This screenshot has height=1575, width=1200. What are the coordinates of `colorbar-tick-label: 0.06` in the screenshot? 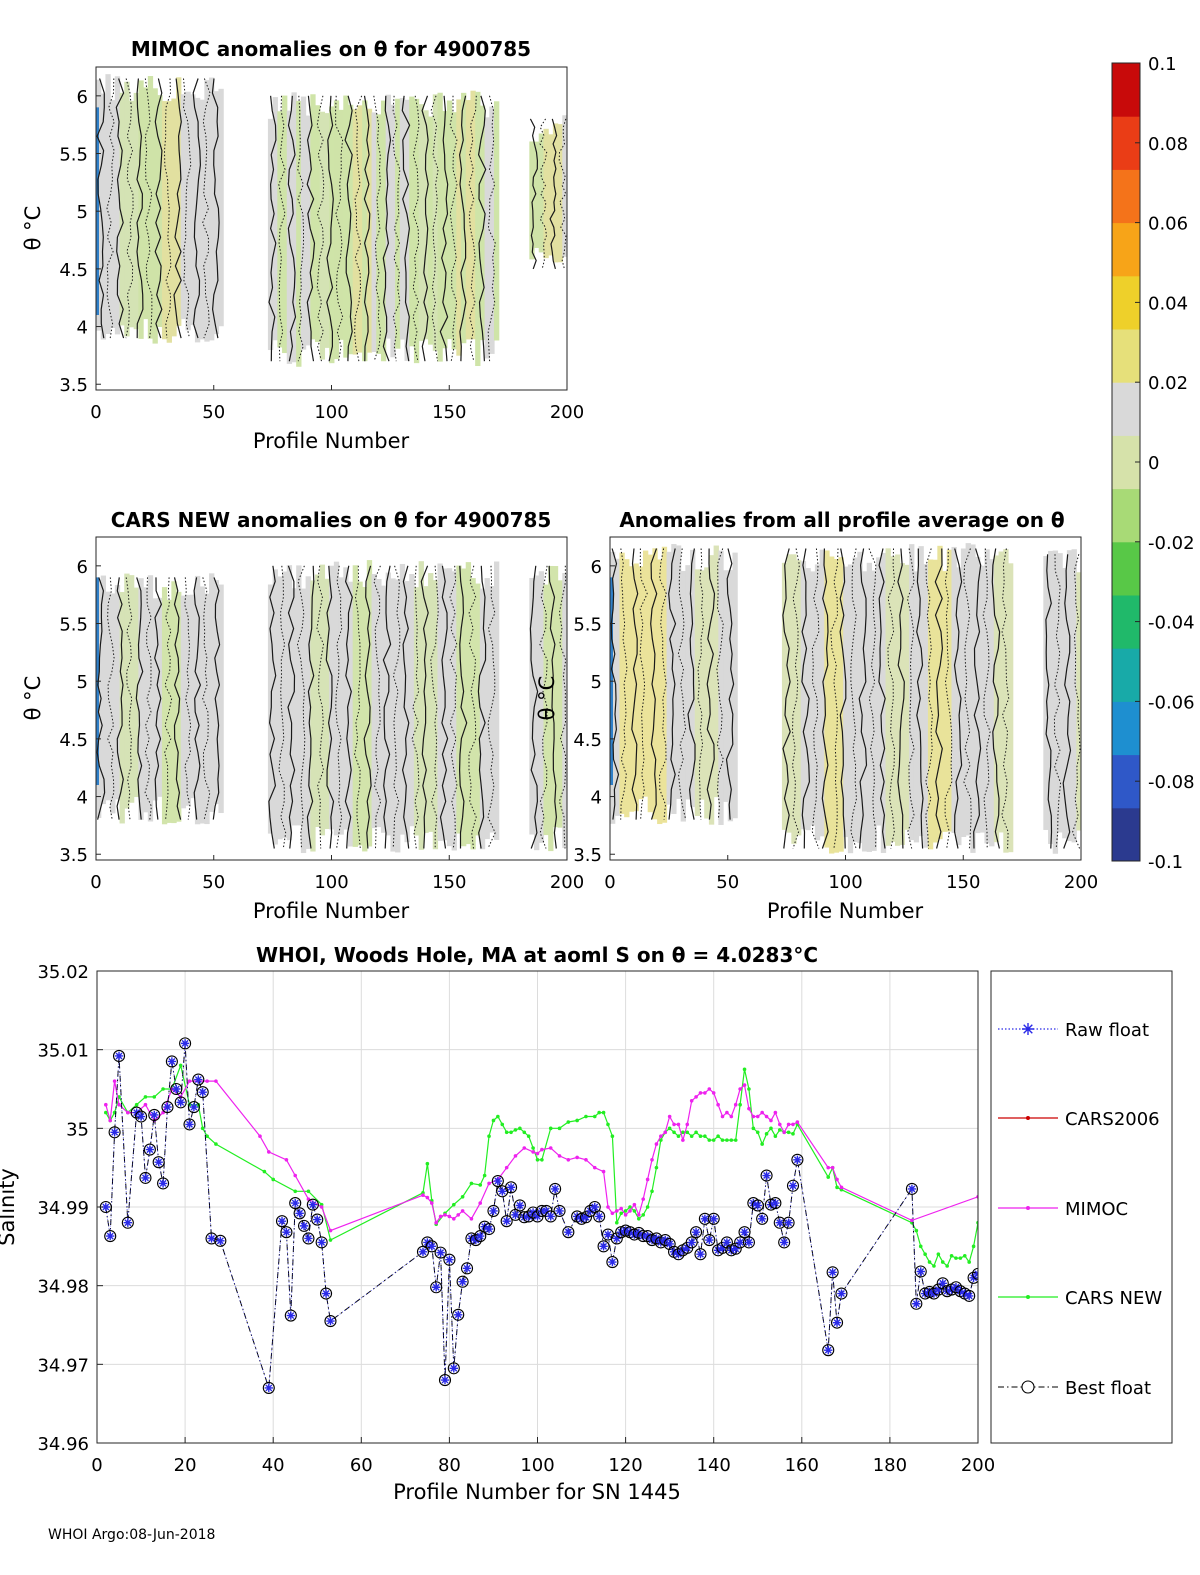 It's located at (1168, 224).